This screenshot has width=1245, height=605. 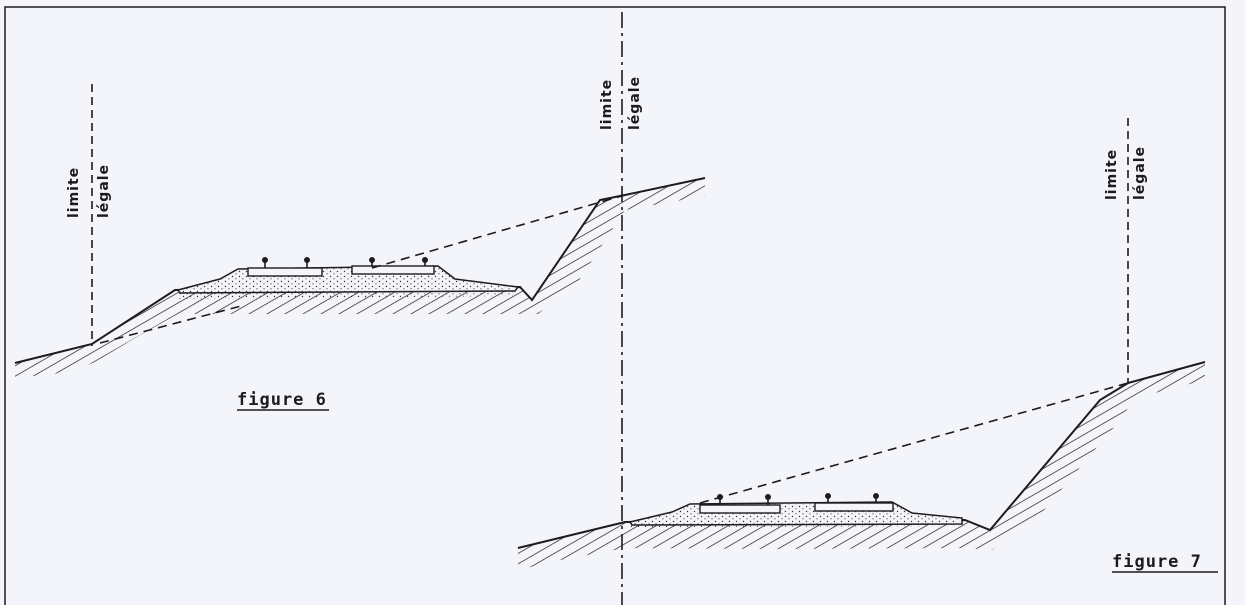 I want to click on fig6-caption: figure 6, so click(x=282, y=400).